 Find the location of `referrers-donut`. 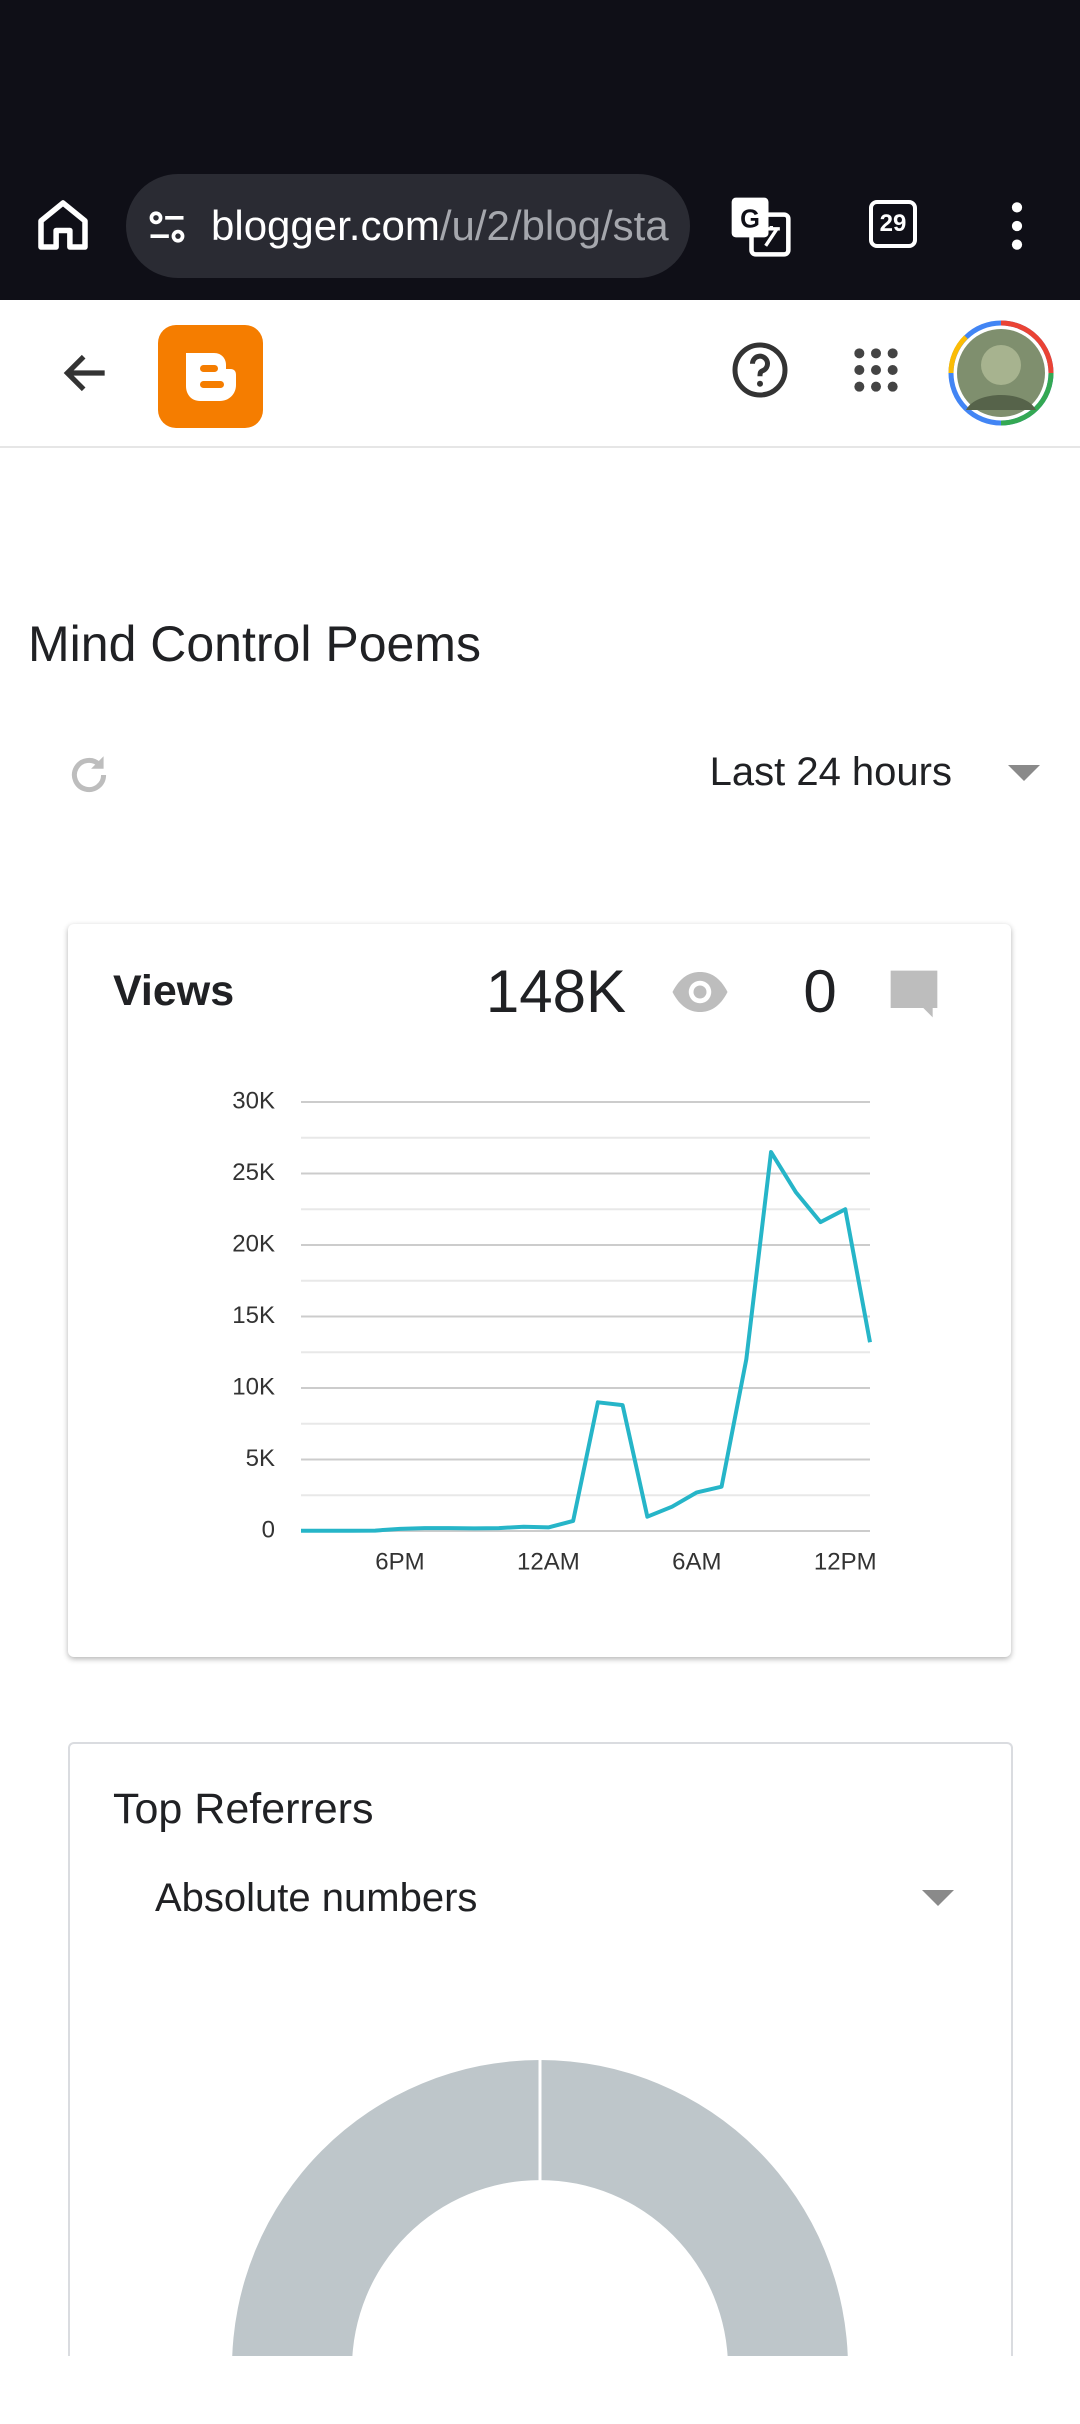

referrers-donut is located at coordinates (540, 2207).